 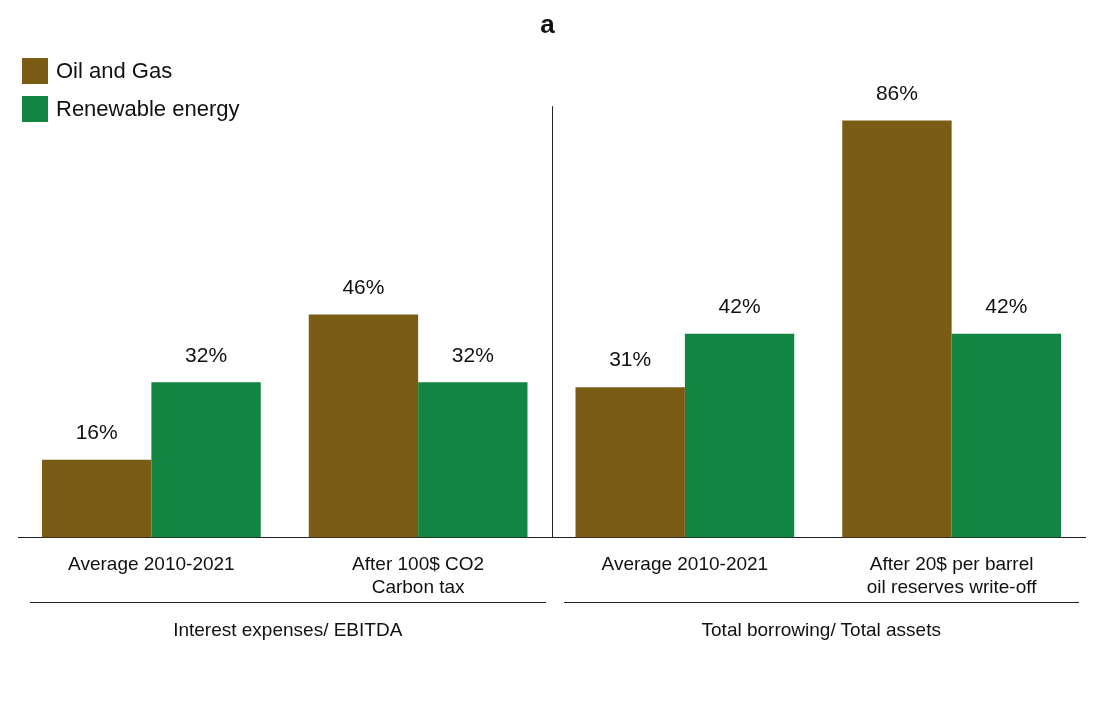 What do you see at coordinates (148, 109) in the screenshot?
I see `legend-label: Renewable energy` at bounding box center [148, 109].